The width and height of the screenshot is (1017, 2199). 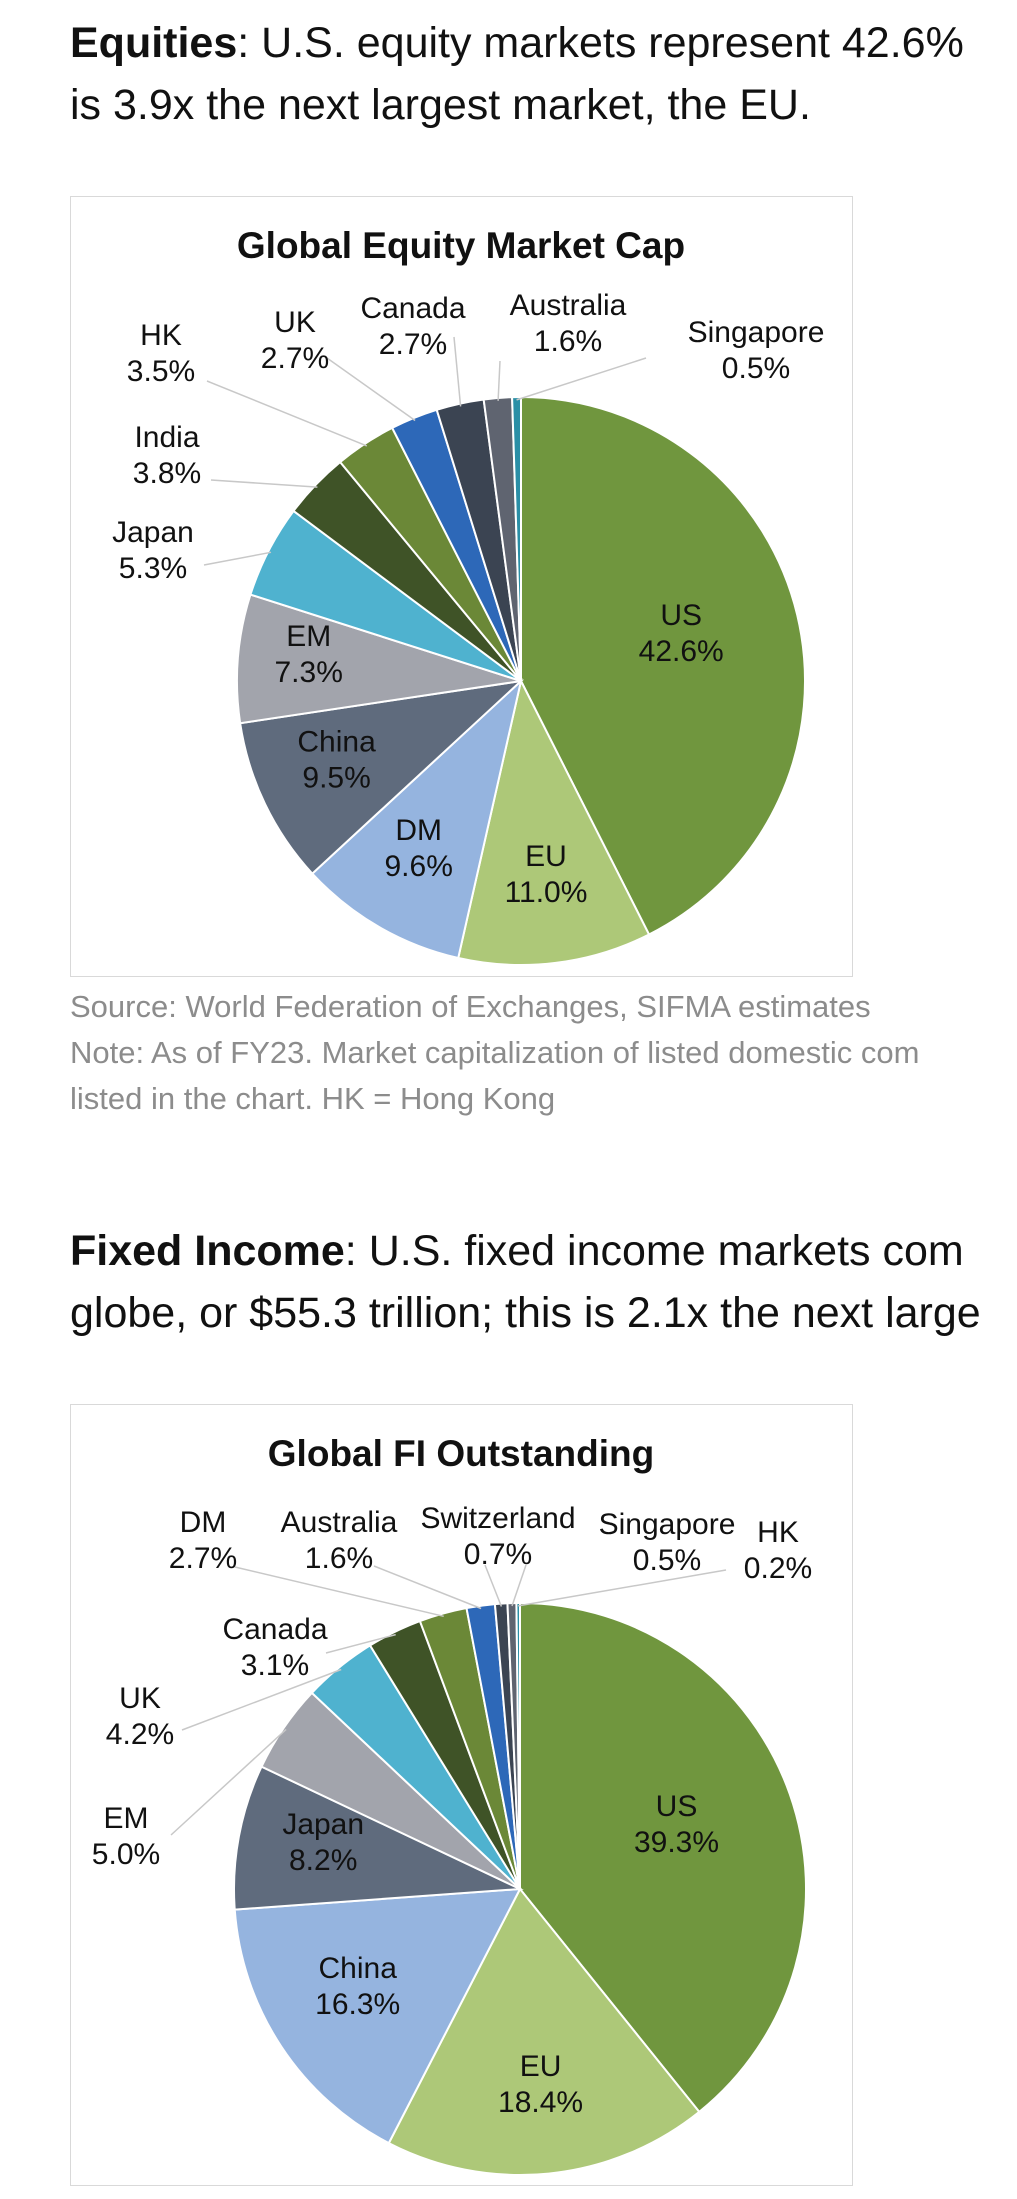 What do you see at coordinates (357, 2004) in the screenshot?
I see `fi-value-china: 16.3%` at bounding box center [357, 2004].